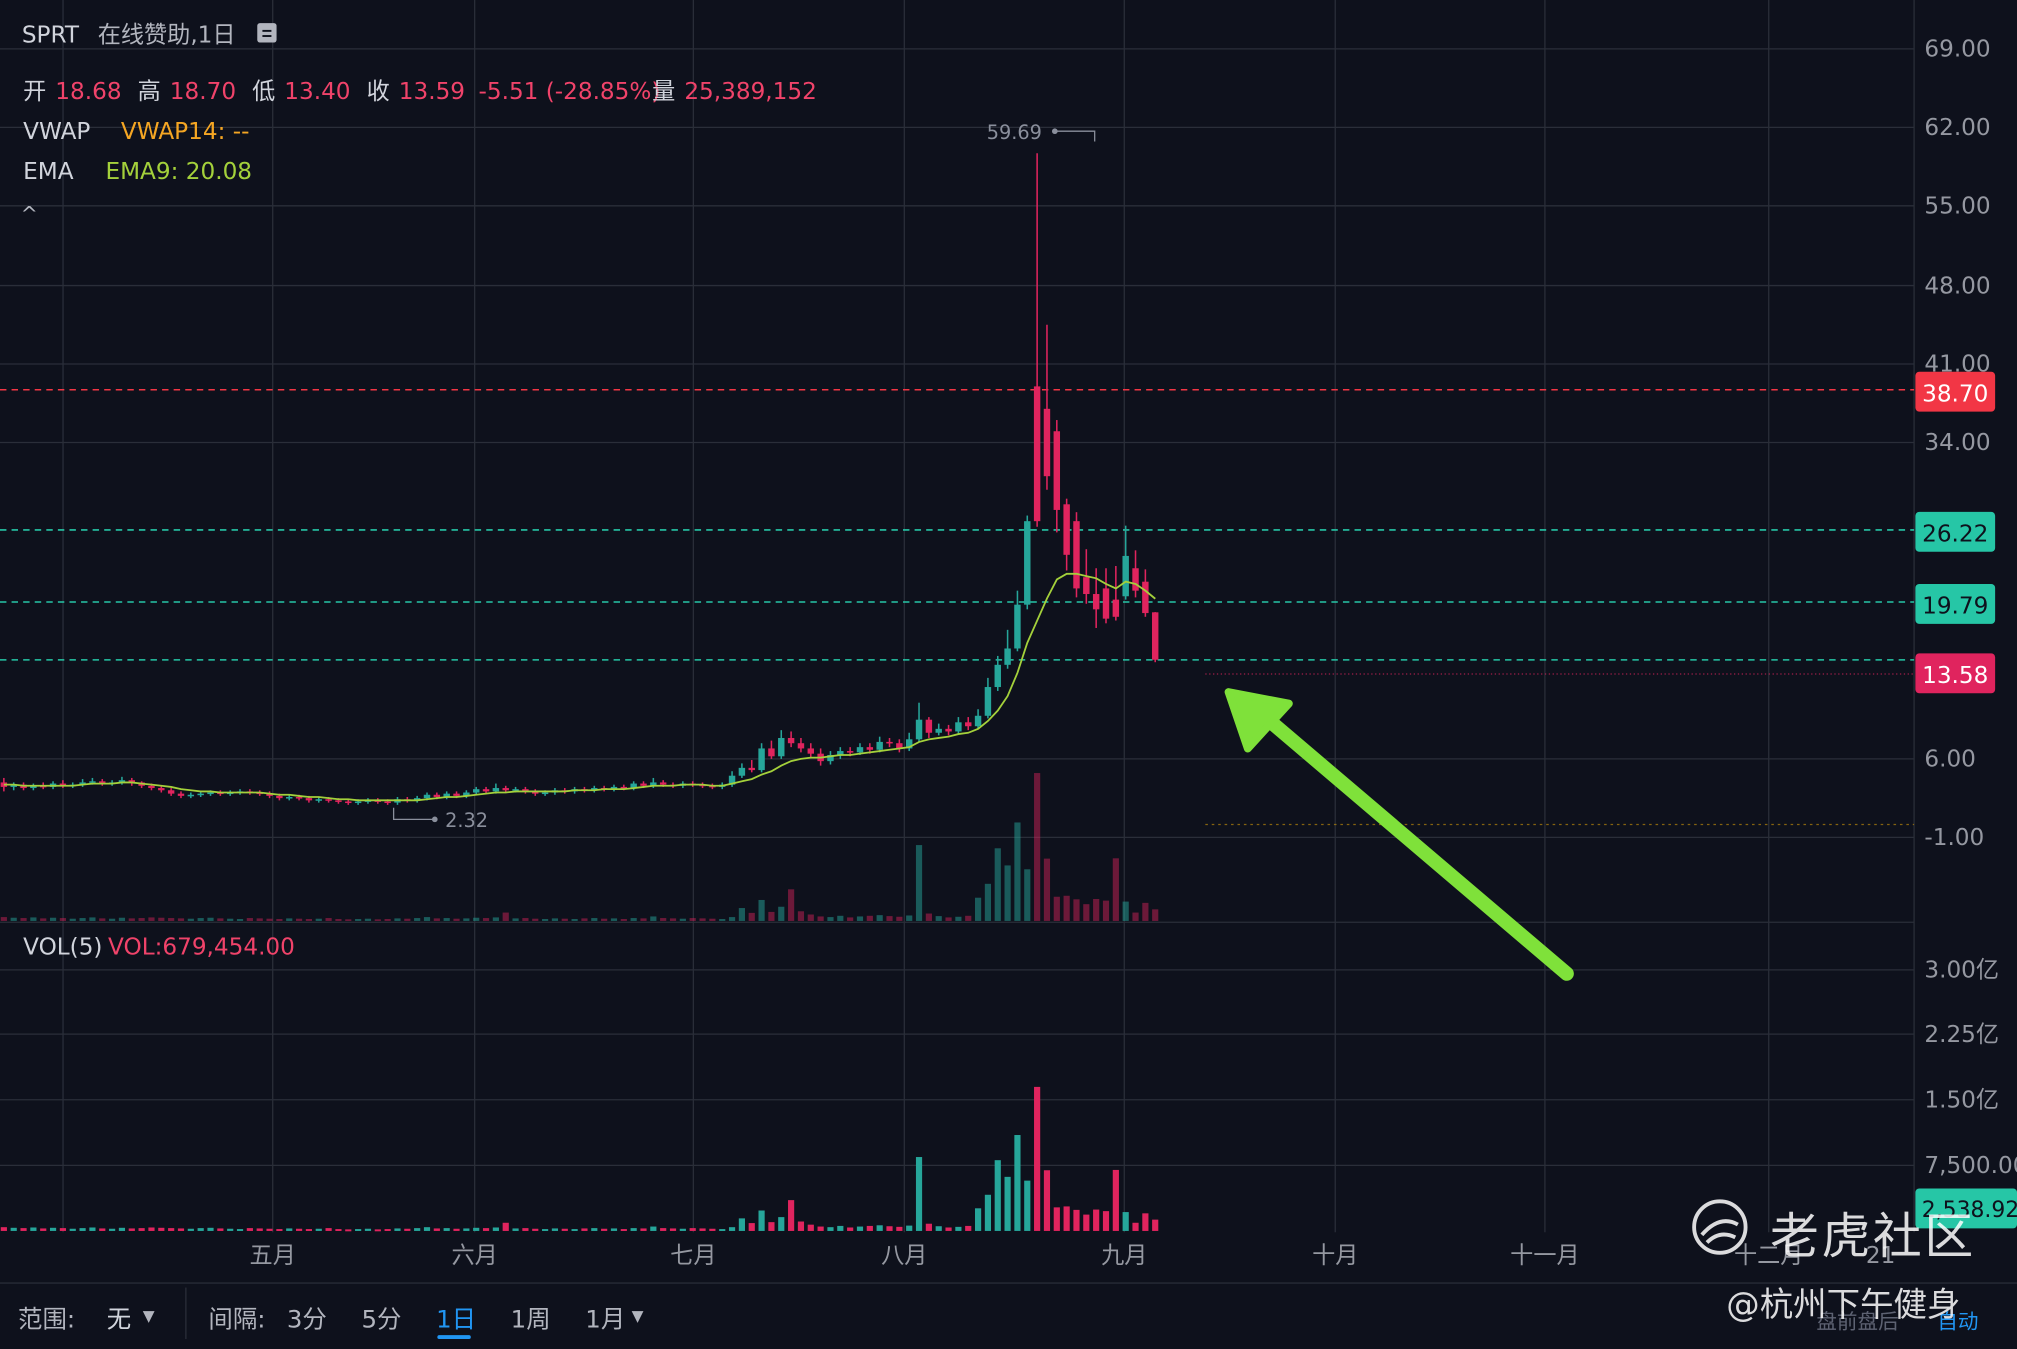 This screenshot has height=1349, width=2017. I want to click on price-tag-label: 19.79, so click(1955, 607).